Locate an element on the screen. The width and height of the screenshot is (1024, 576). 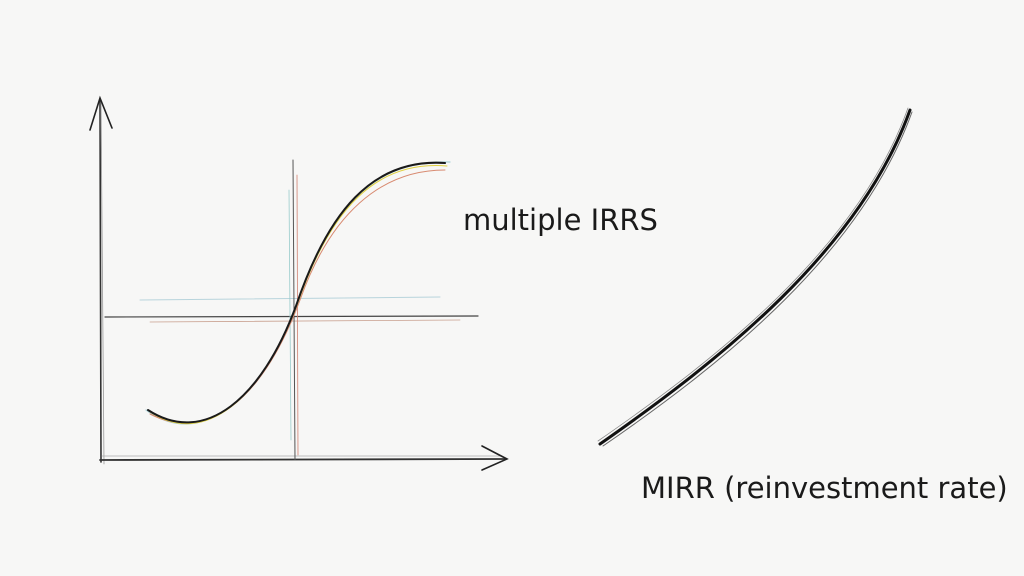
x-axis is located at coordinates (302, 459).